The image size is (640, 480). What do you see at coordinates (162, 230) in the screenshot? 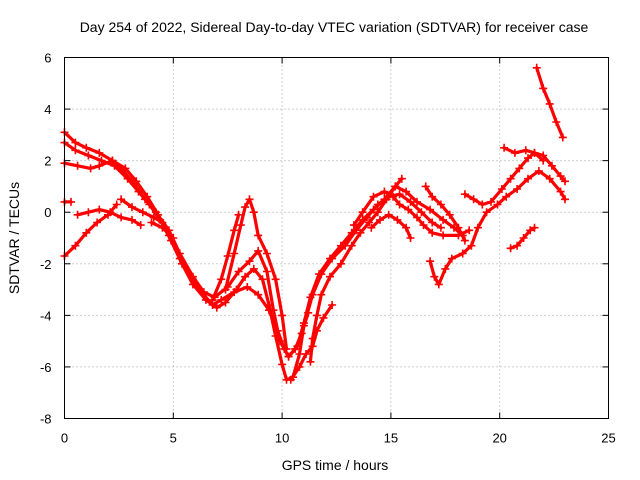
I see `series-track-h` at bounding box center [162, 230].